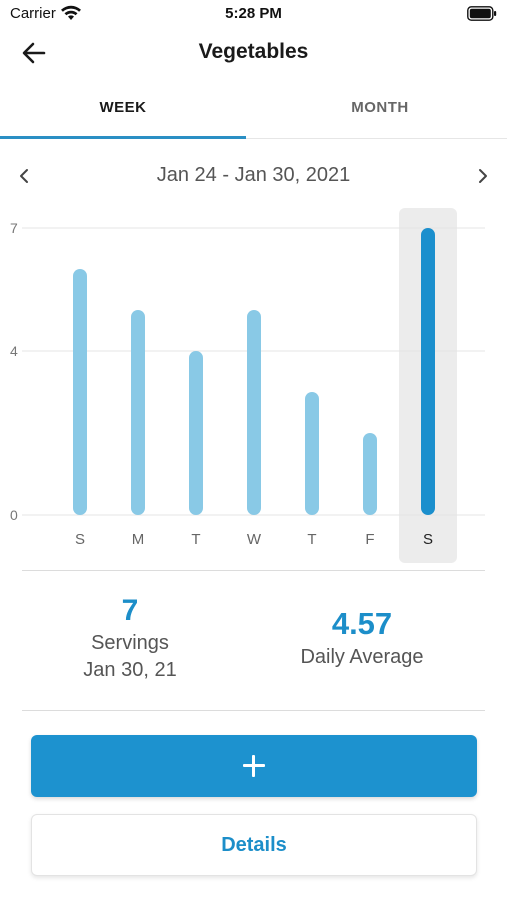  I want to click on status-bar: Carrier 5:28 PM, so click(253, 14).